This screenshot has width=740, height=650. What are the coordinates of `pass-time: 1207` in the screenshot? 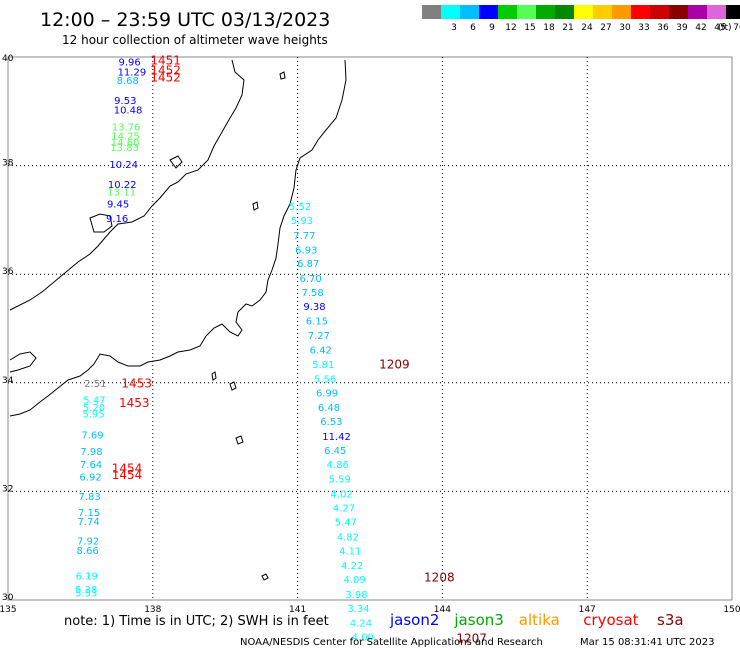 It's located at (471, 638).